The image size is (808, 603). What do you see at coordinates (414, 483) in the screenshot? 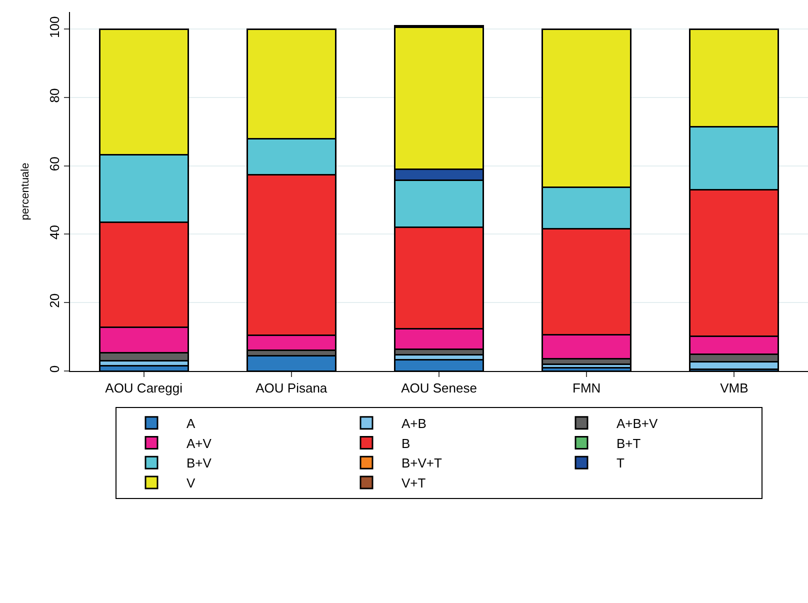
I see `legend-label: V+T` at bounding box center [414, 483].